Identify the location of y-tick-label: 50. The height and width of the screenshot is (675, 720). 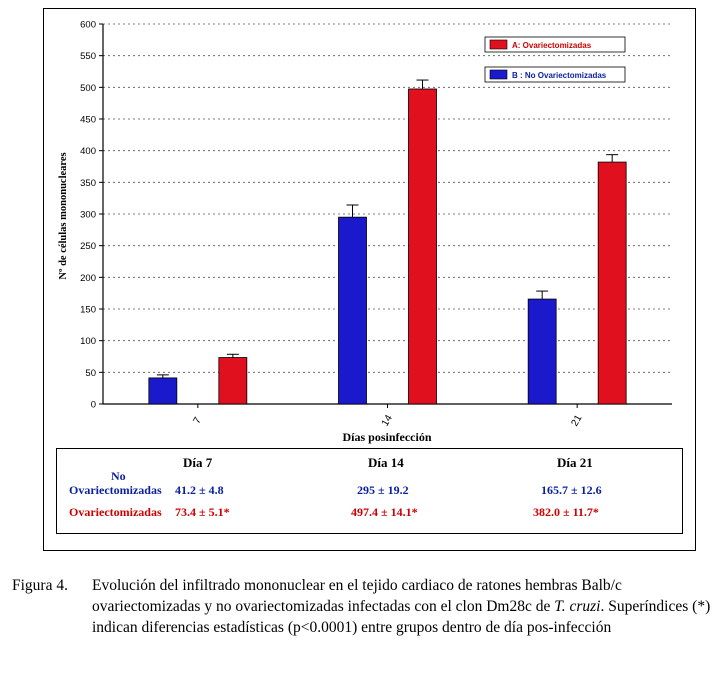
(90, 373).